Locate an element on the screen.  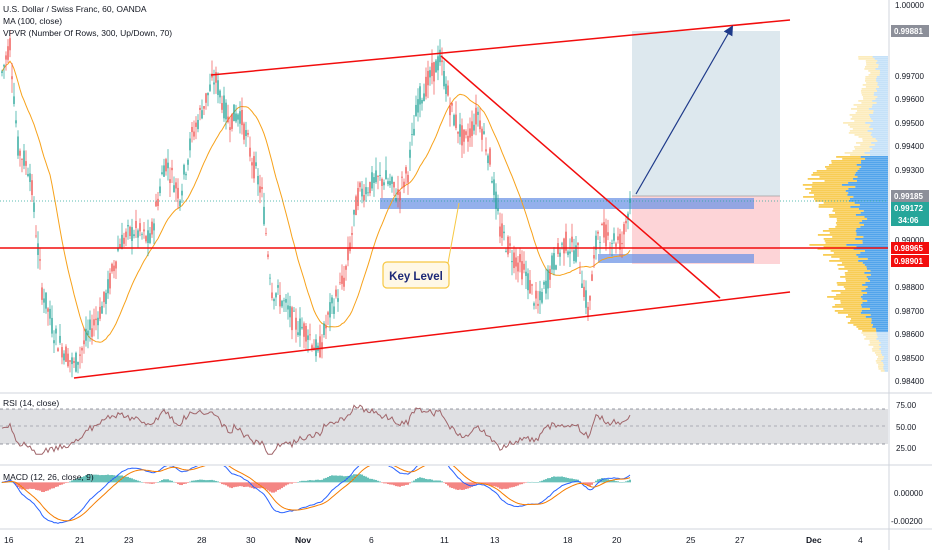
vpvr-legend: VPVR (Number Of Rows, 300, Up/Down, 70) is located at coordinates (88, 33).